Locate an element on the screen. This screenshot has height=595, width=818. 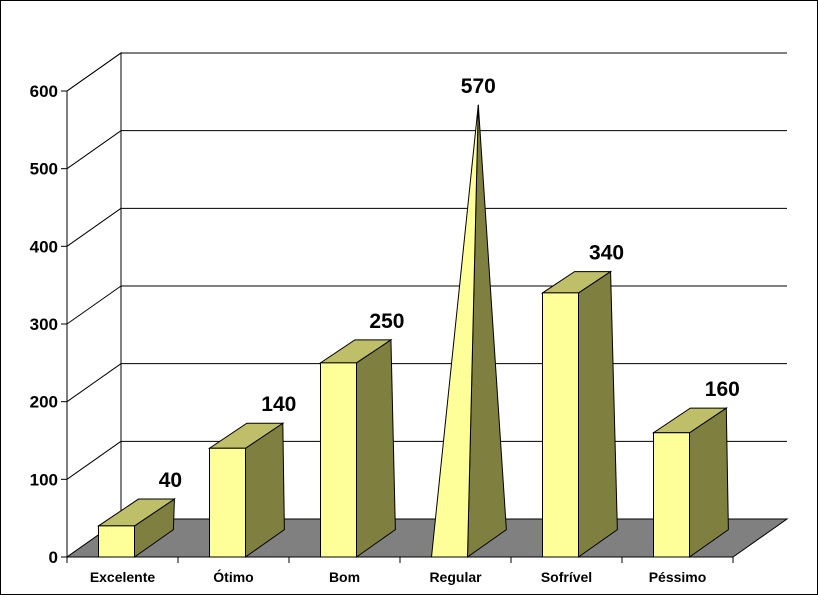
y-tick-label: 600 is located at coordinates (44, 91).